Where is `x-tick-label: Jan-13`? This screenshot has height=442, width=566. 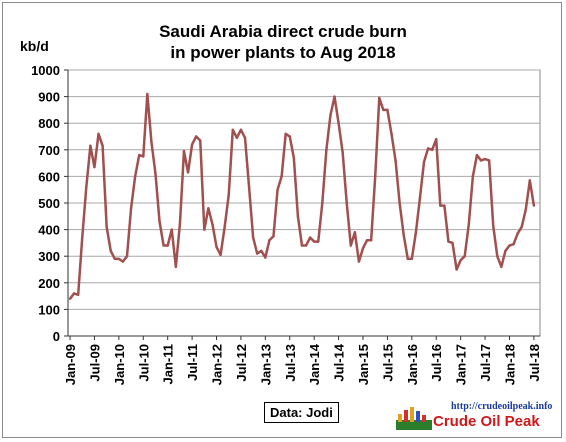 x-tick-label: Jan-13 is located at coordinates (265, 364).